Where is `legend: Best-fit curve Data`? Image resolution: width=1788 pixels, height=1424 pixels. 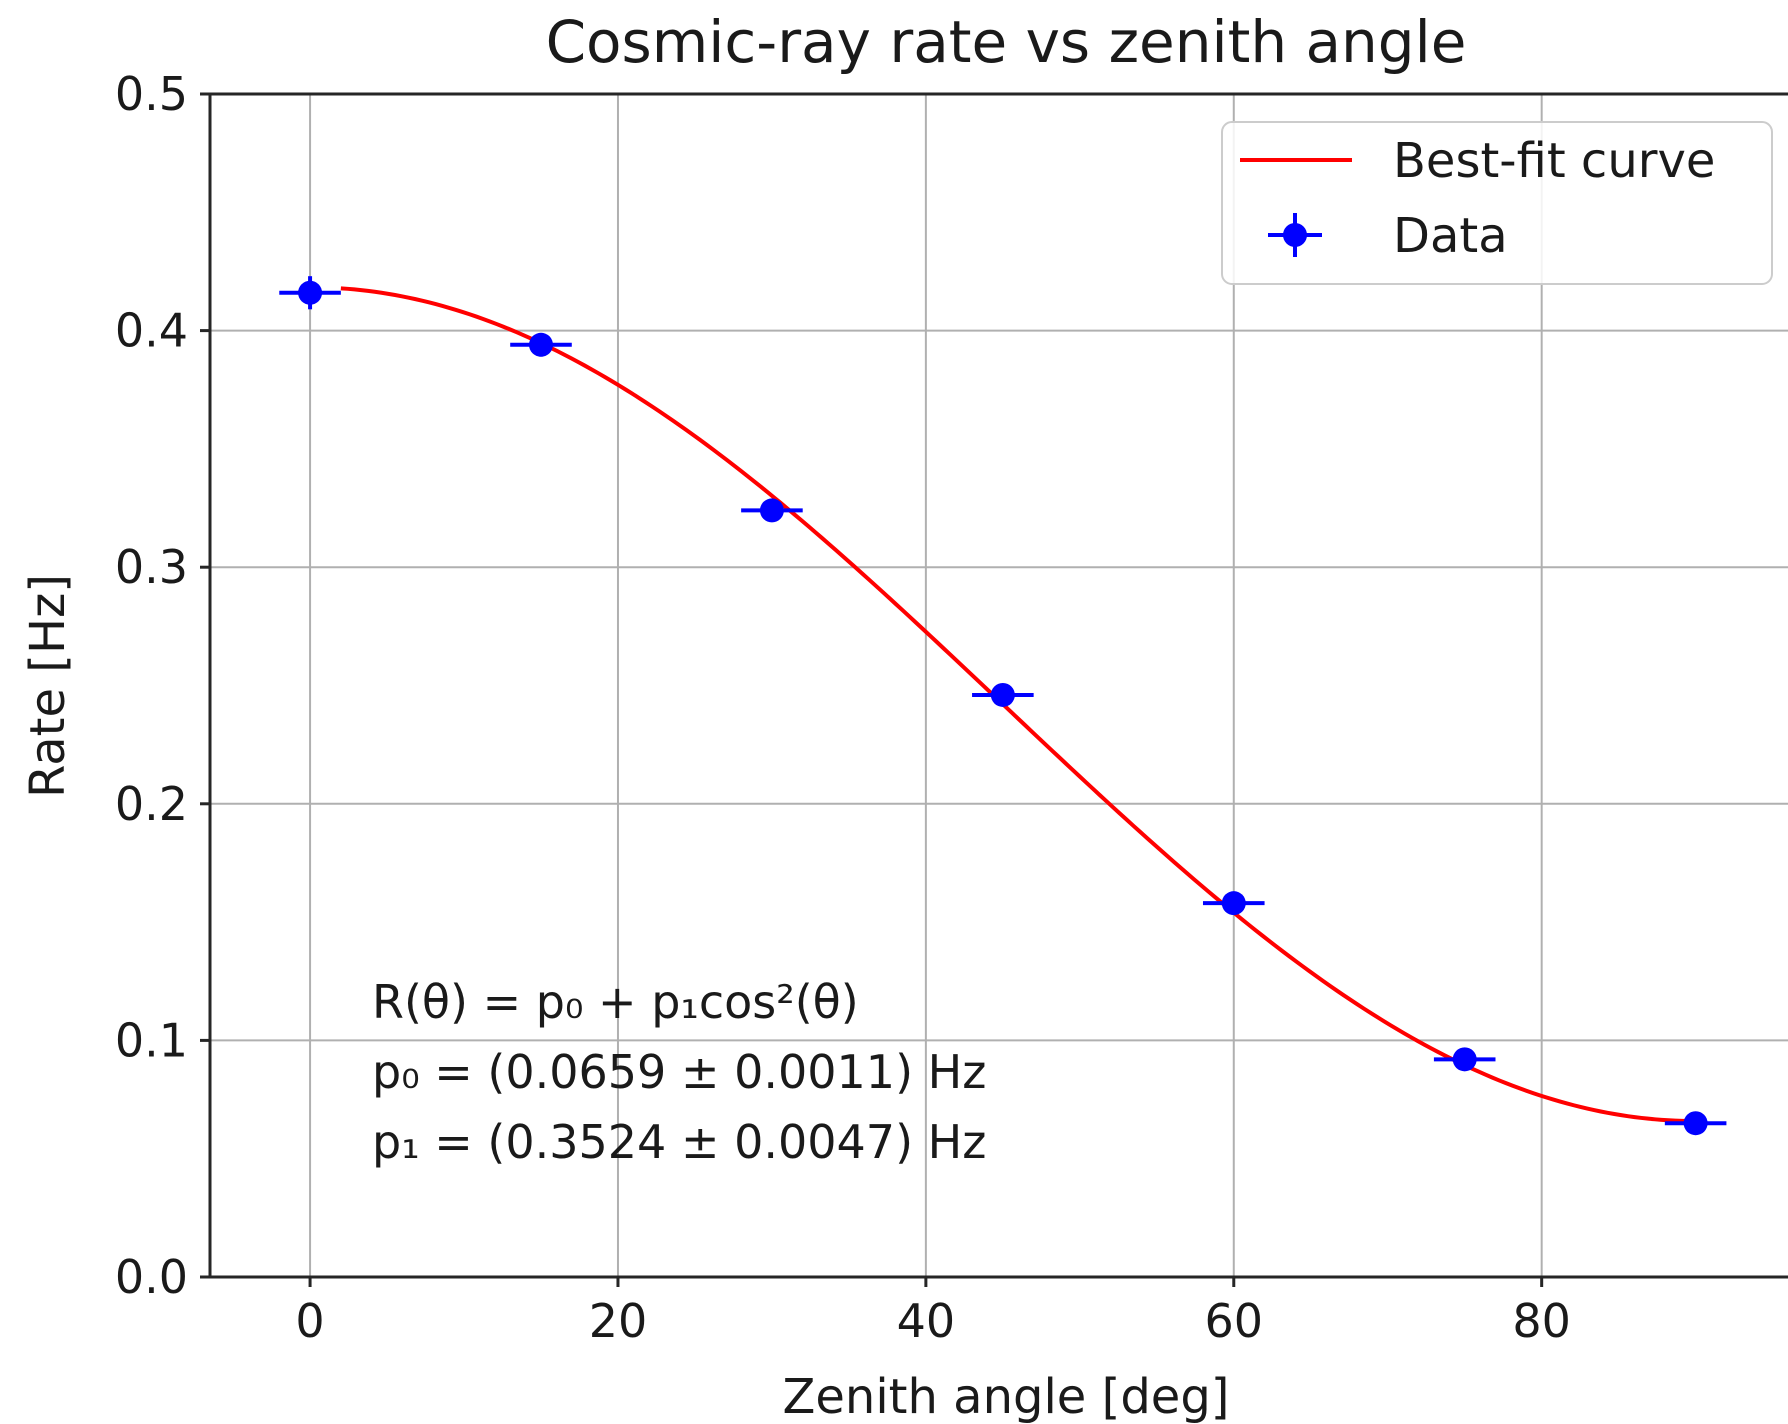
legend: Best-fit curve Data is located at coordinates (1497, 203).